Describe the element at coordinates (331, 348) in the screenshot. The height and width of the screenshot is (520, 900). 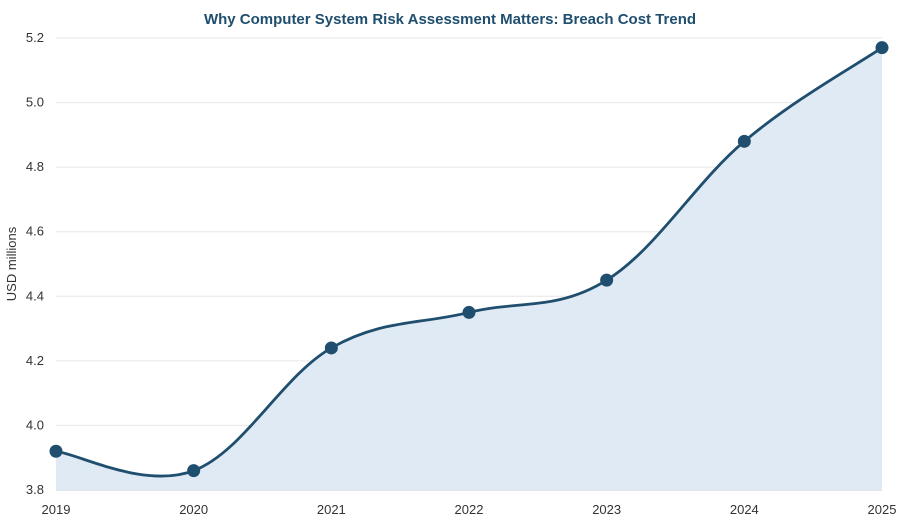
I see `data-point-2021` at that location.